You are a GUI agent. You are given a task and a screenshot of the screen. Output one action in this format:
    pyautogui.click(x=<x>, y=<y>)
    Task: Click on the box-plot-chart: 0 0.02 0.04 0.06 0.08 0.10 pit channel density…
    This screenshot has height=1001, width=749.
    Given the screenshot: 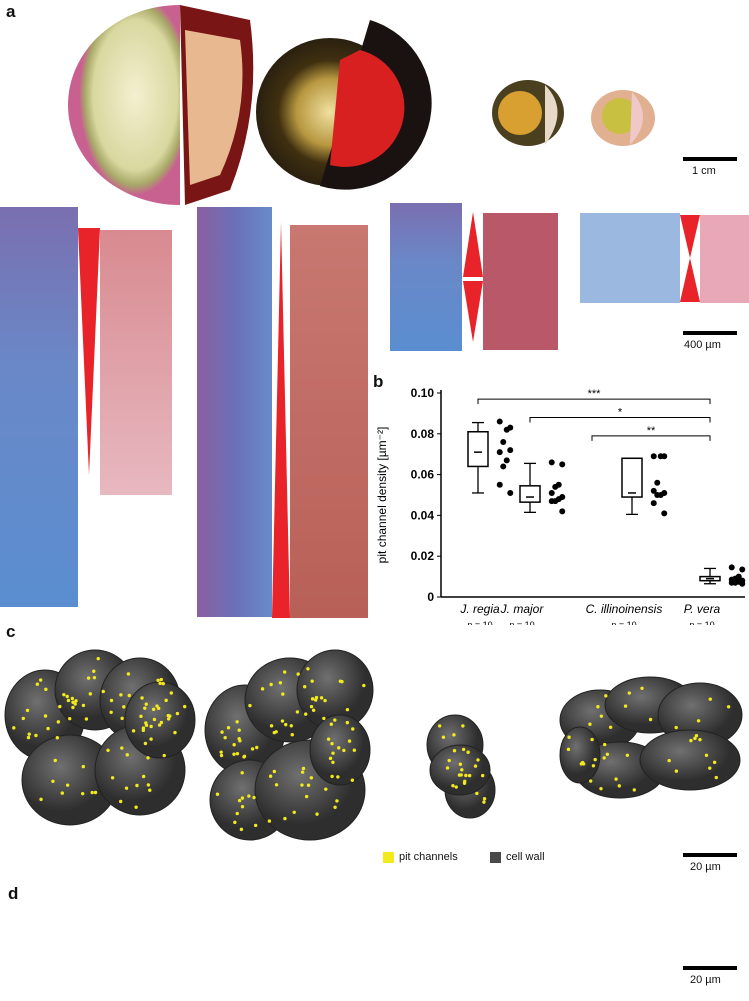 What is the action you would take?
    pyautogui.click(x=560, y=505)
    